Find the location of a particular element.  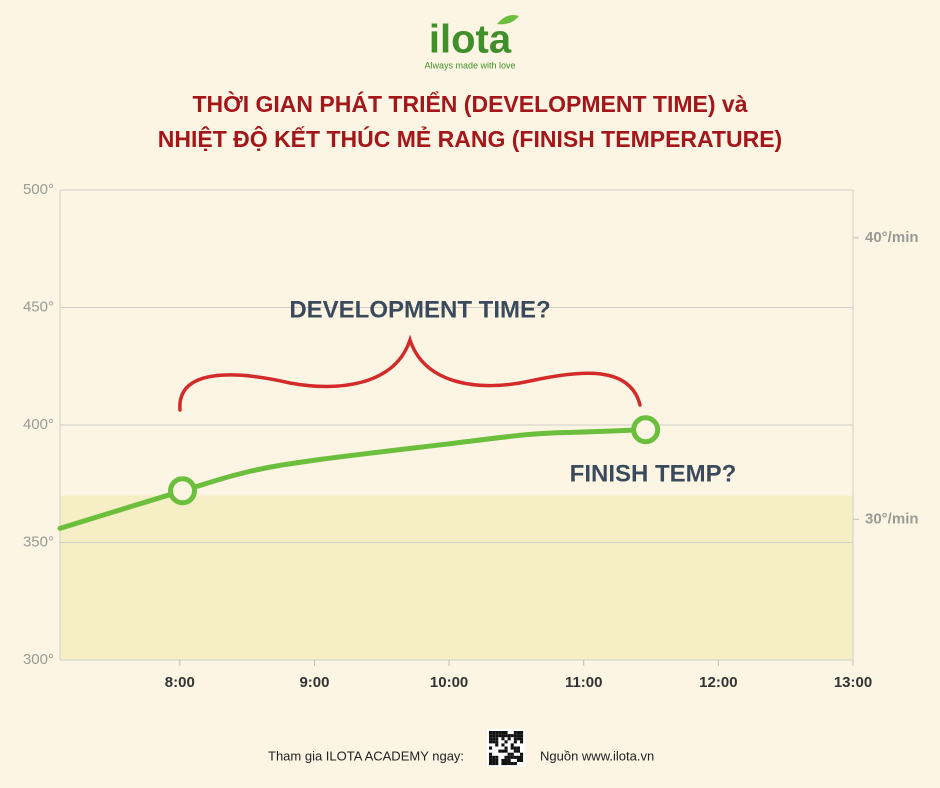

y-tick-label: 450° is located at coordinates (38, 306).